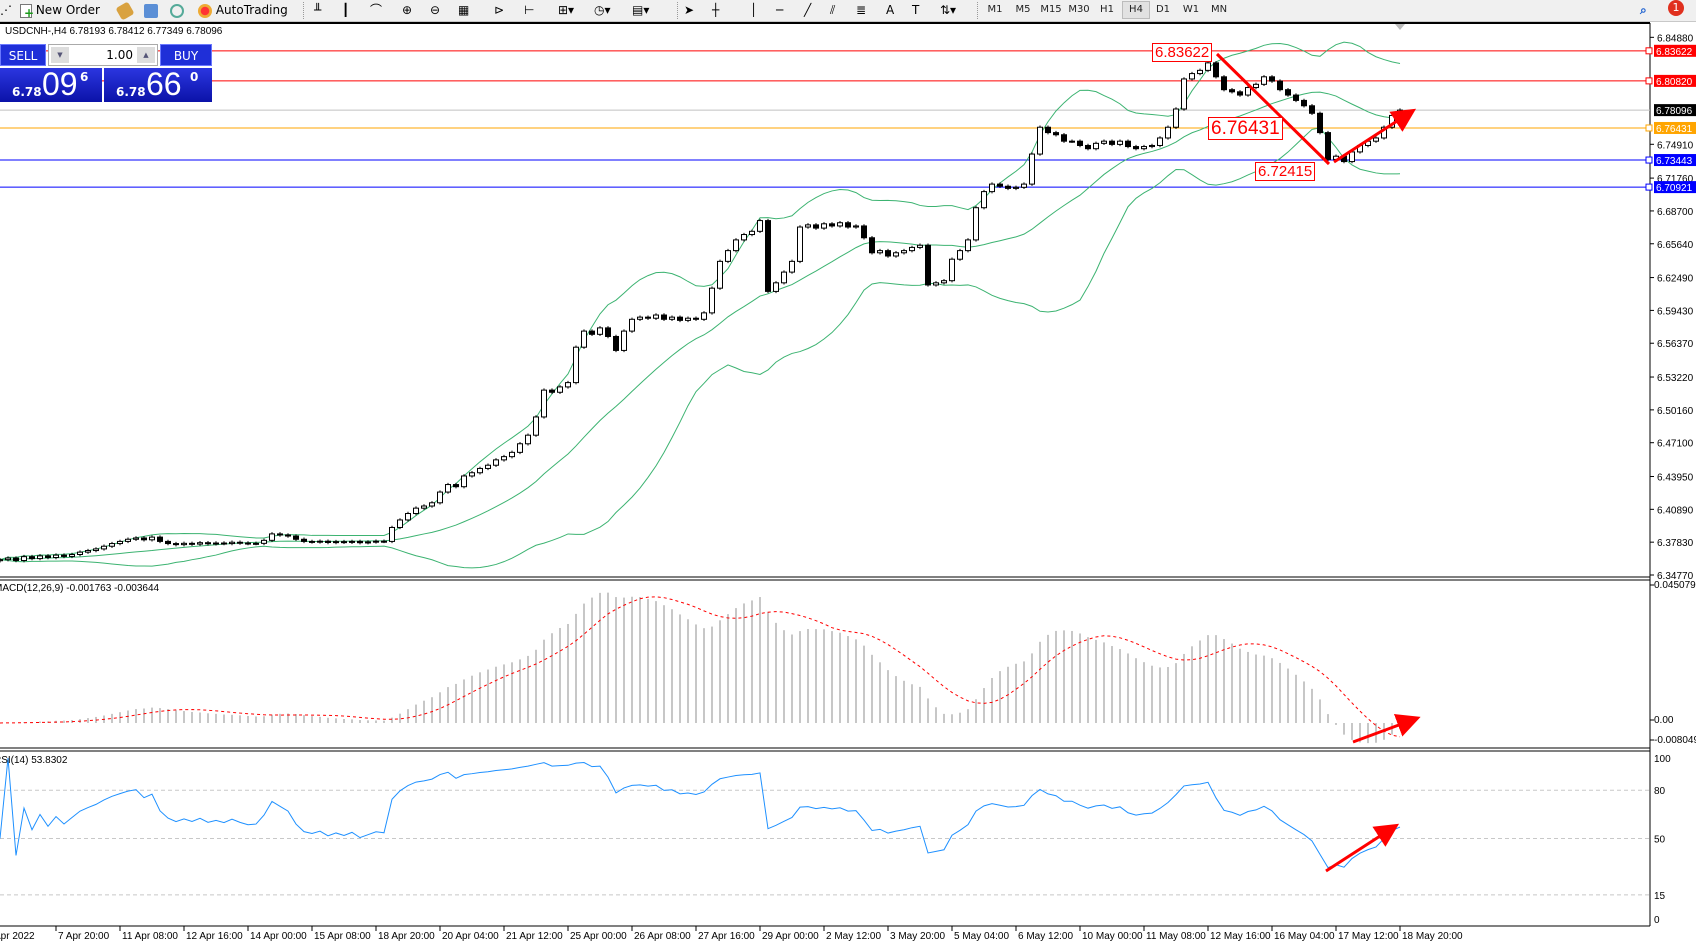 The height and width of the screenshot is (945, 1696). Describe the element at coordinates (1273, 109) in the screenshot. I see `downtrend-arrow` at that location.